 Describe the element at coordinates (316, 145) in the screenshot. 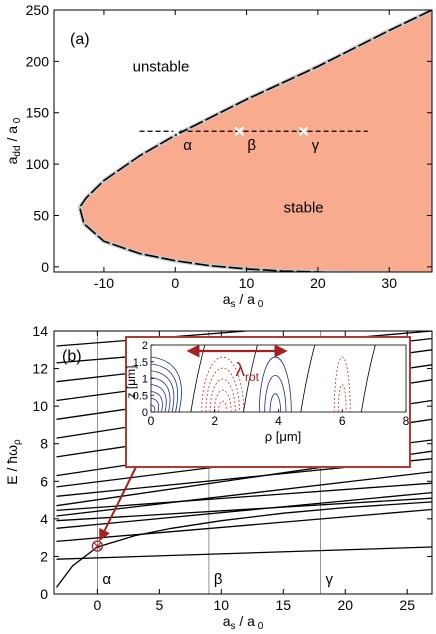

I see `marker-label-2: γ` at that location.